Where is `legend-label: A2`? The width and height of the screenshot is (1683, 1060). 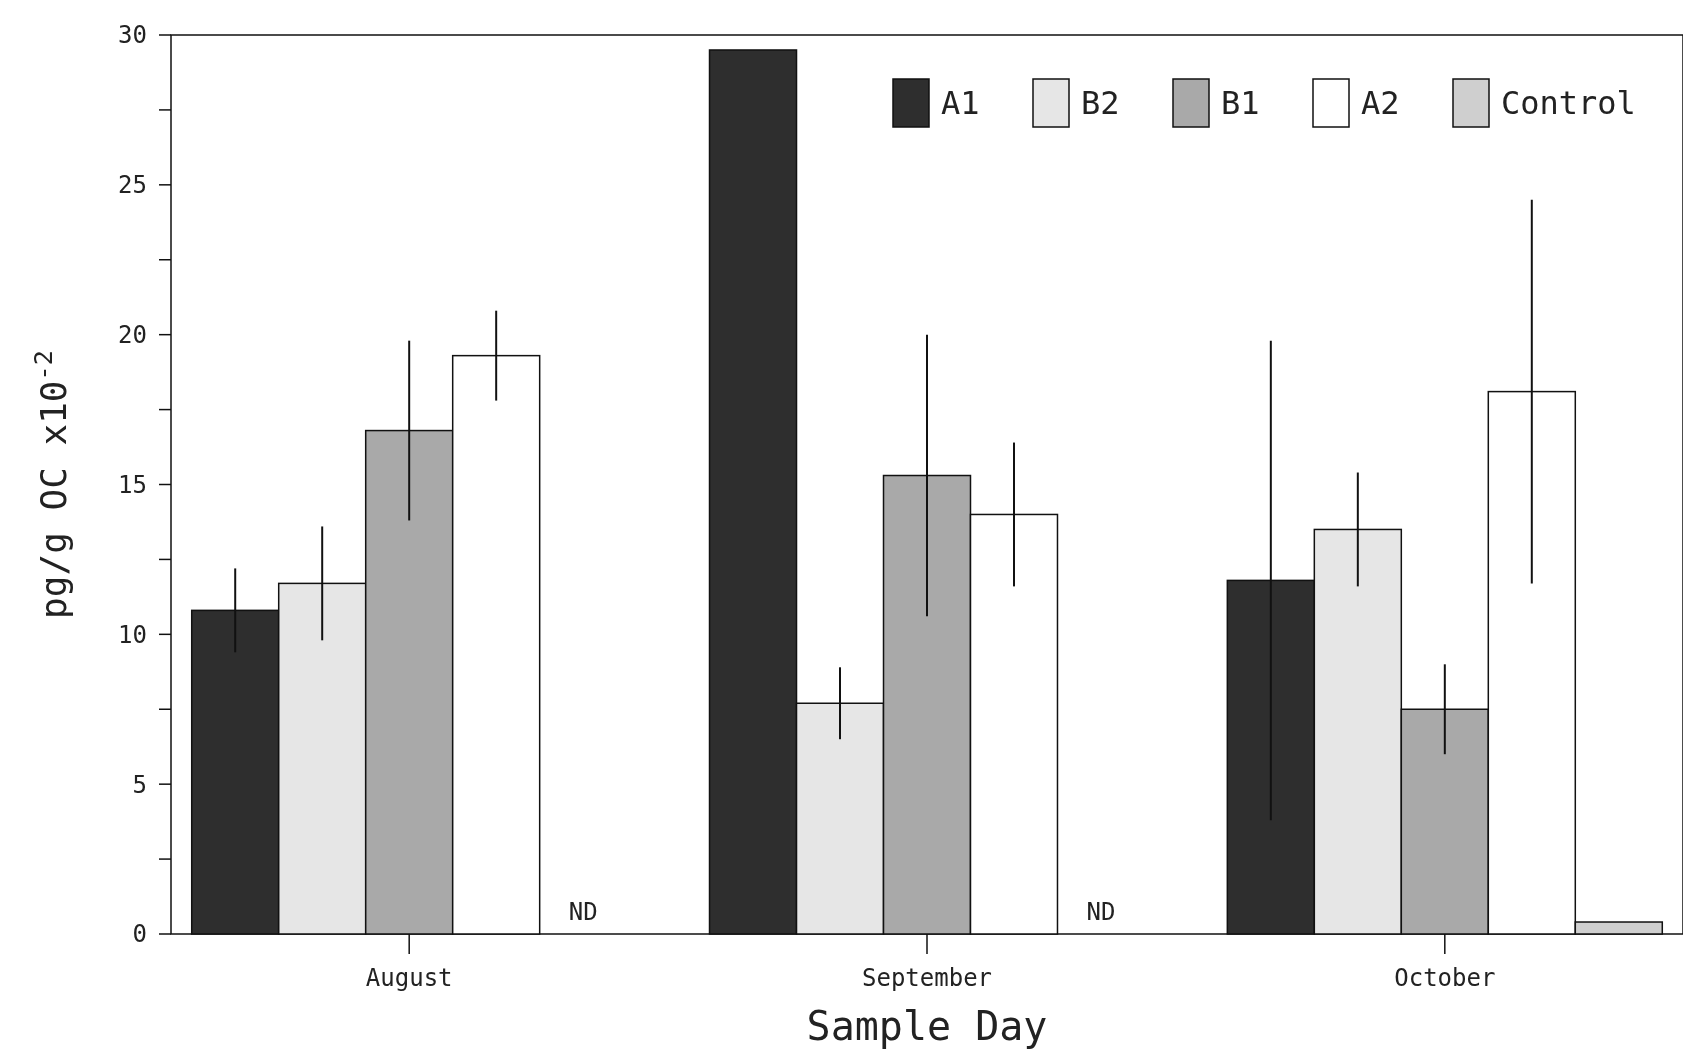 legend-label: A2 is located at coordinates (1380, 103).